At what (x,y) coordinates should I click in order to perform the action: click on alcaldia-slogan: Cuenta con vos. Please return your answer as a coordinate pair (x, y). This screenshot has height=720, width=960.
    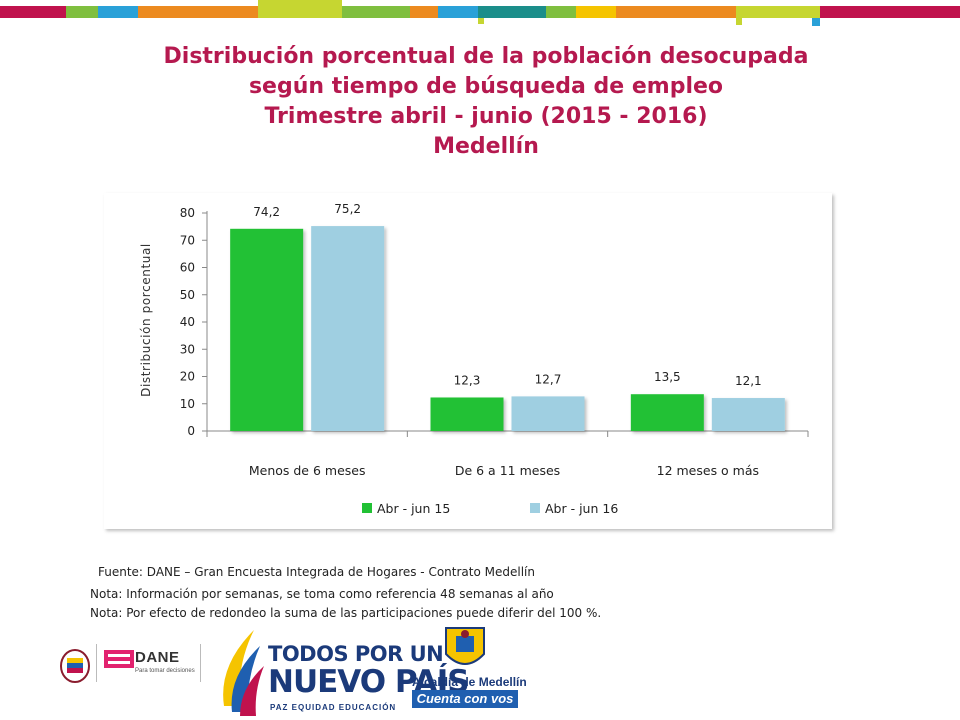
    Looking at the image, I should click on (465, 699).